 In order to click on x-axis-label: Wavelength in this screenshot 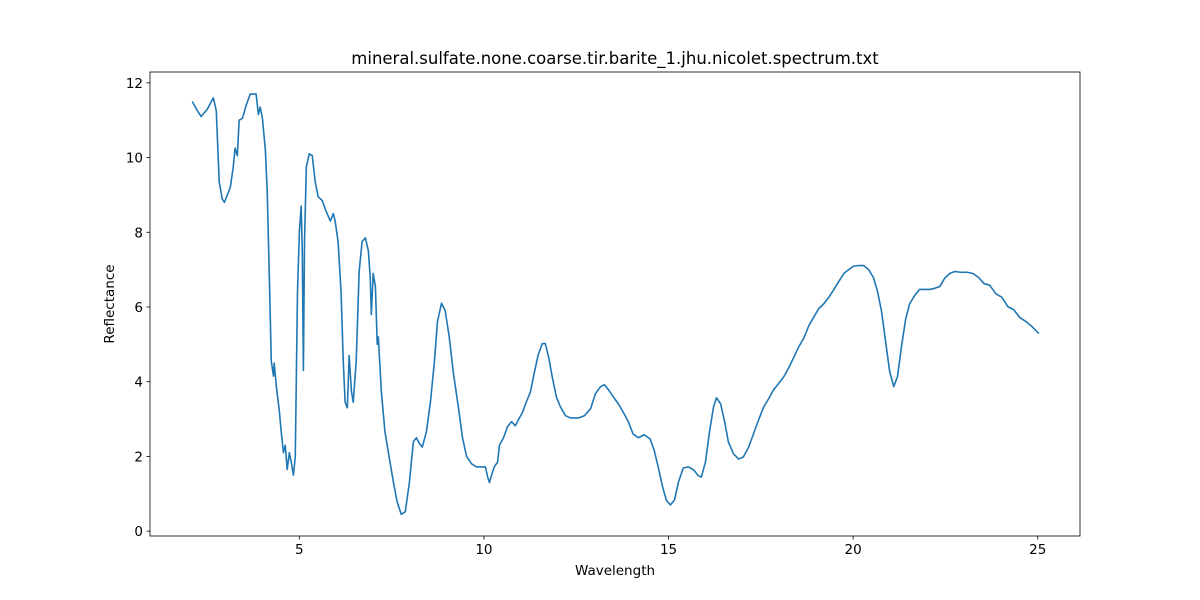, I will do `click(615, 571)`.